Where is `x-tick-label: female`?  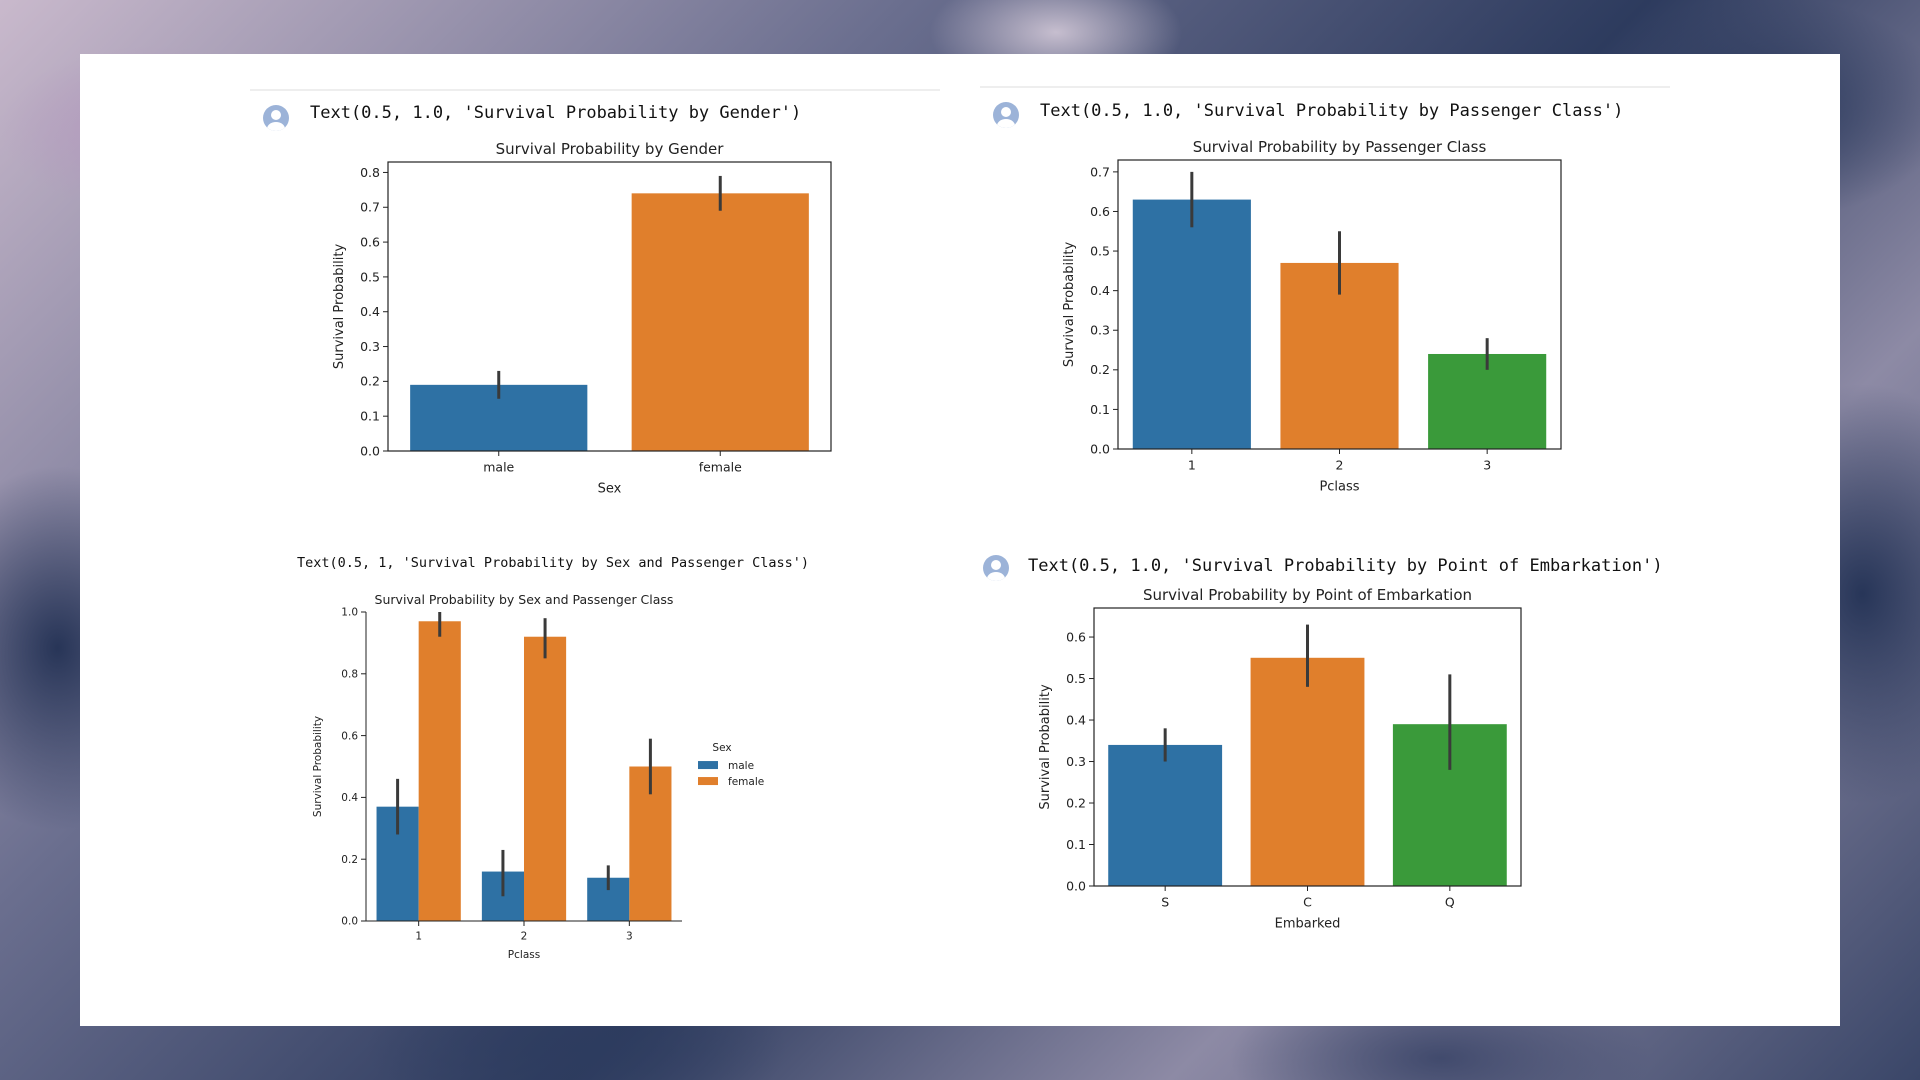 x-tick-label: female is located at coordinates (720, 467).